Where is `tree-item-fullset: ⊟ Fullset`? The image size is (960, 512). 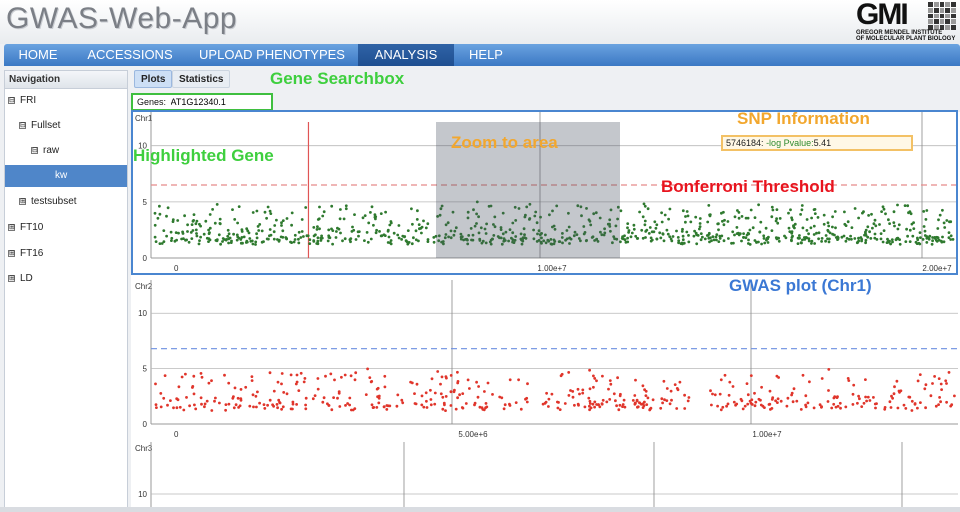
tree-item-fullset: ⊟ Fullset is located at coordinates (40, 125).